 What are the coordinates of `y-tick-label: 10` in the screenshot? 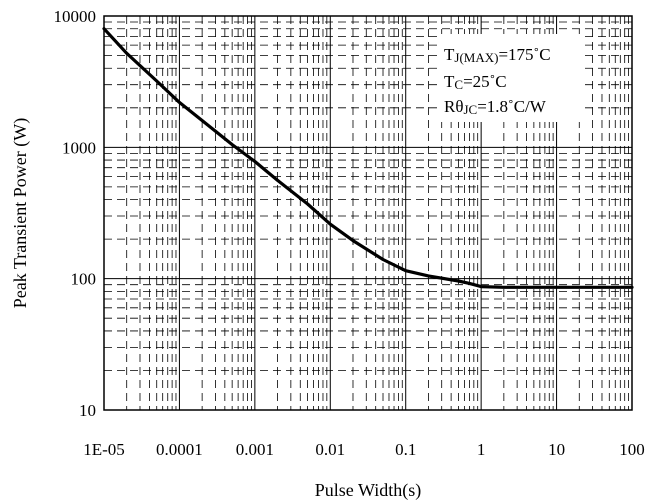 It's located at (87, 410).